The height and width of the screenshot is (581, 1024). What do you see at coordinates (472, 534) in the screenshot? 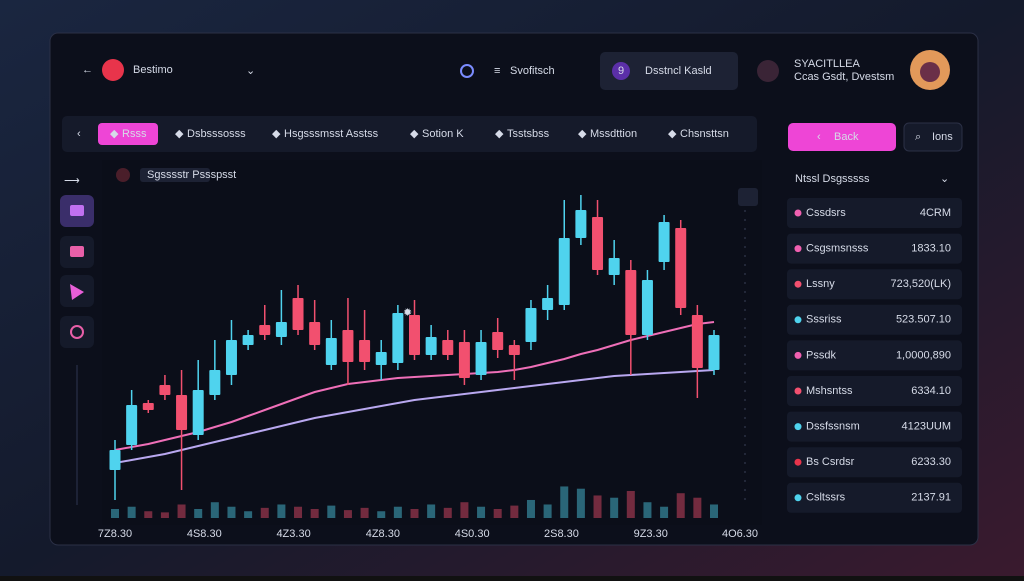
I see `x-tick-label: 4S0.30` at bounding box center [472, 534].